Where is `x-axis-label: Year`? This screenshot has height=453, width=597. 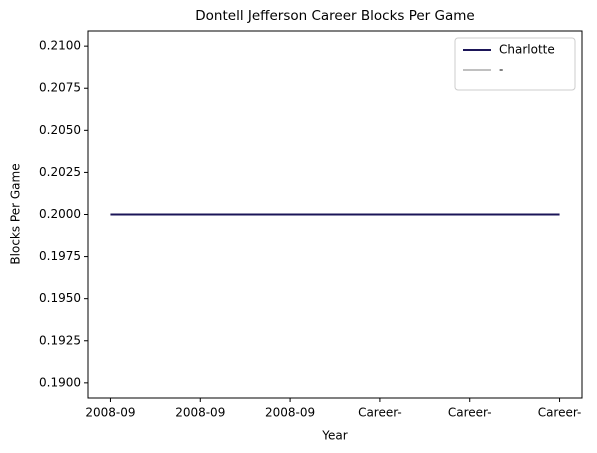 x-axis-label: Year is located at coordinates (334, 436).